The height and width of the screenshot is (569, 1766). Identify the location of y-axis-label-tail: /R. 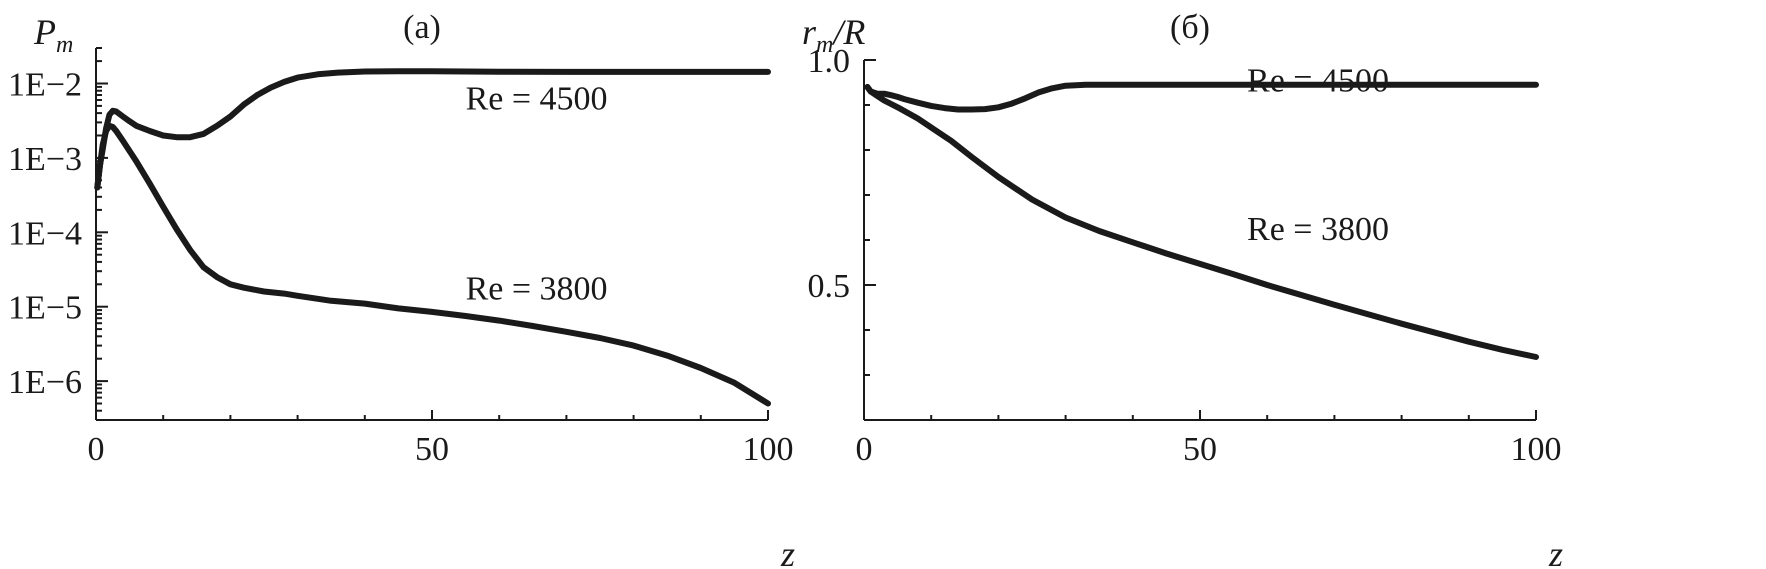
(848, 32).